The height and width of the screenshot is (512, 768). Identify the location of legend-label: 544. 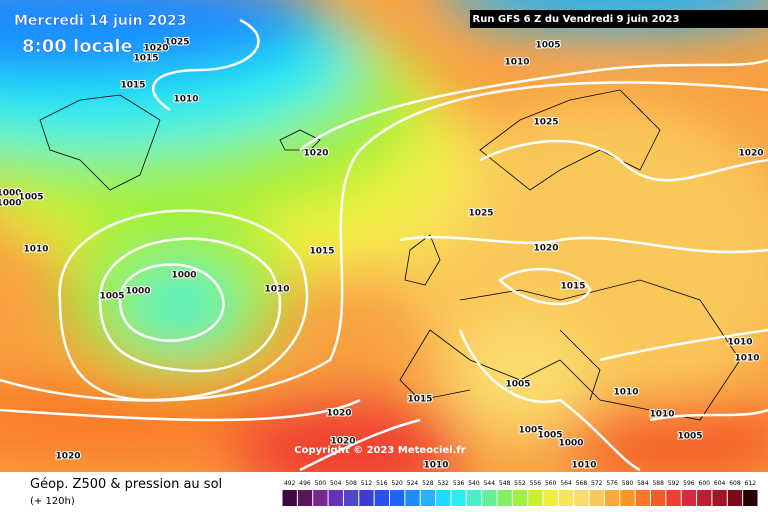
(490, 483).